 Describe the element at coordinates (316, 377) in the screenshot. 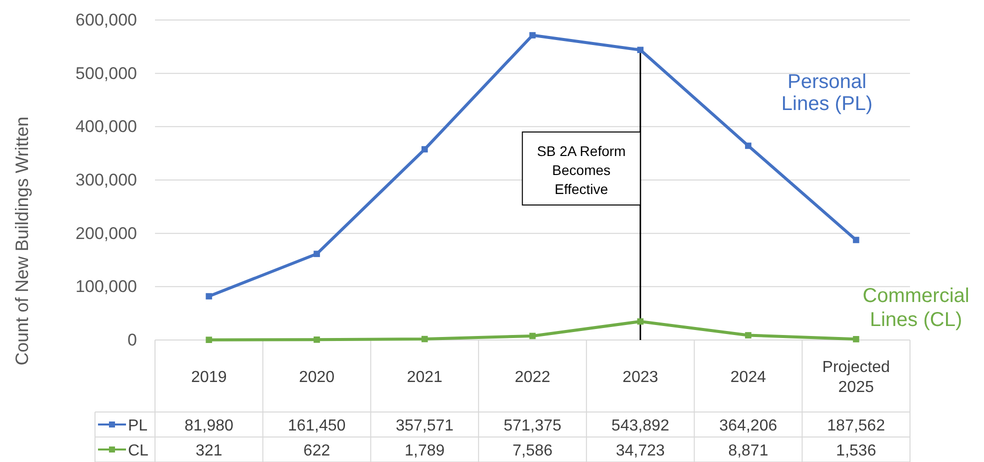

I see `x-tick-label: 2020` at that location.